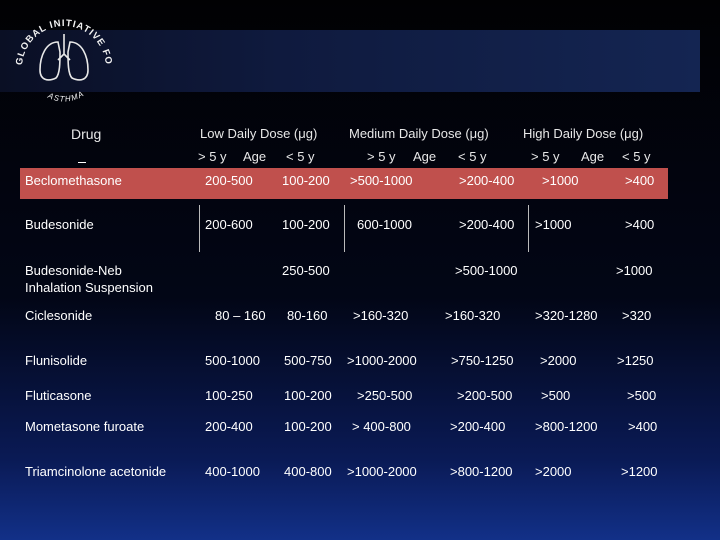  Describe the element at coordinates (425, 156) in the screenshot. I see `med-age-label: Age` at that location.